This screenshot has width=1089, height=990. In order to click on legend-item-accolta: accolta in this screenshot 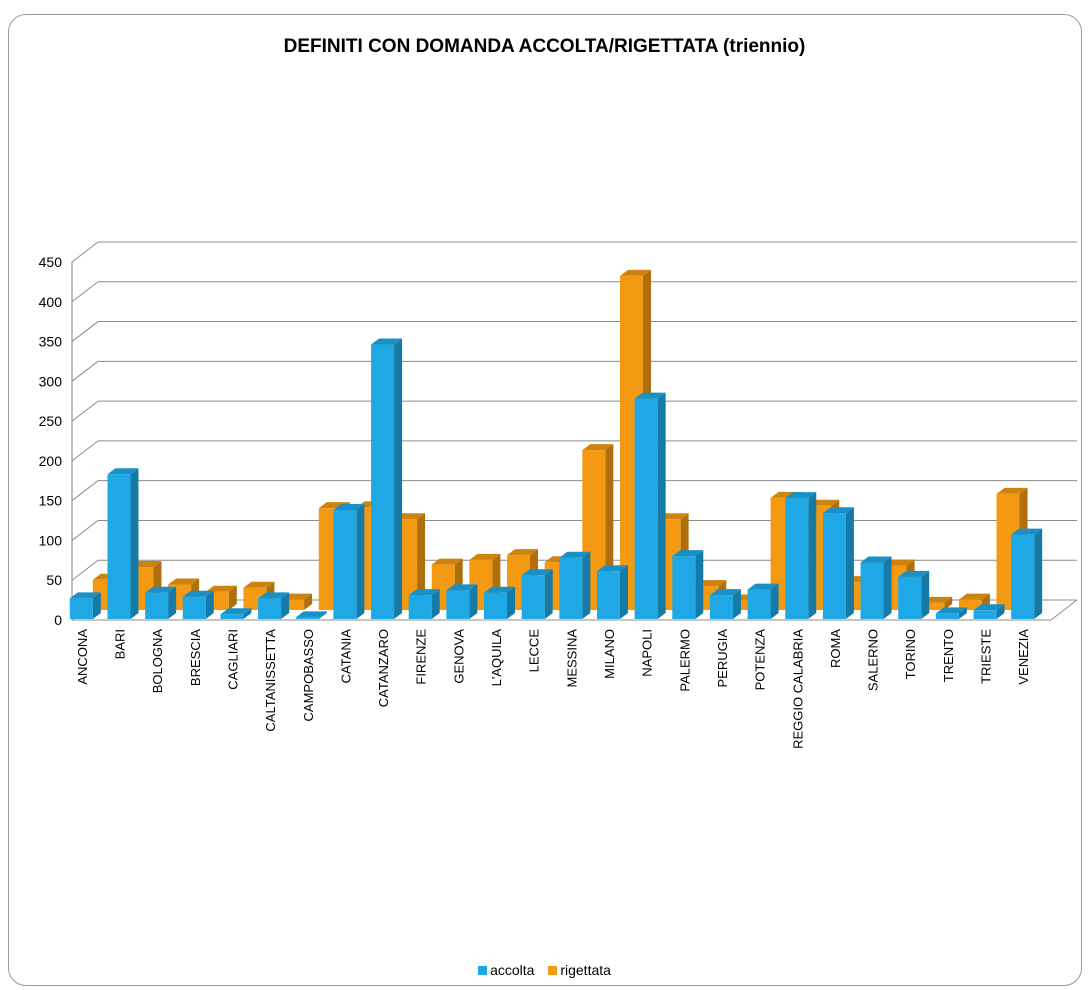, I will do `click(506, 970)`.